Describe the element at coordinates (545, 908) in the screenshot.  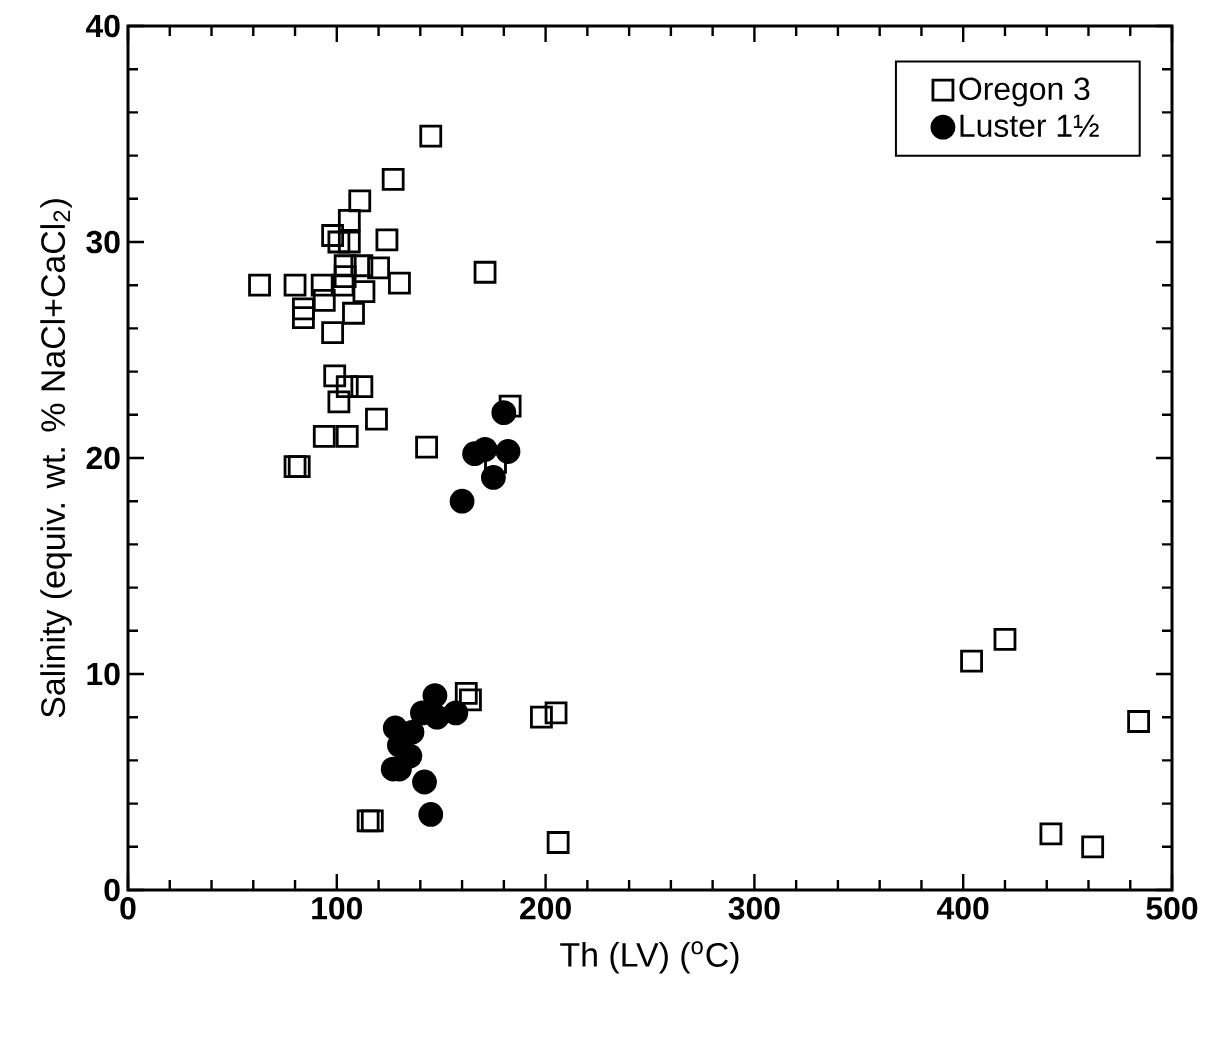
I see `x-tick-label: 200` at that location.